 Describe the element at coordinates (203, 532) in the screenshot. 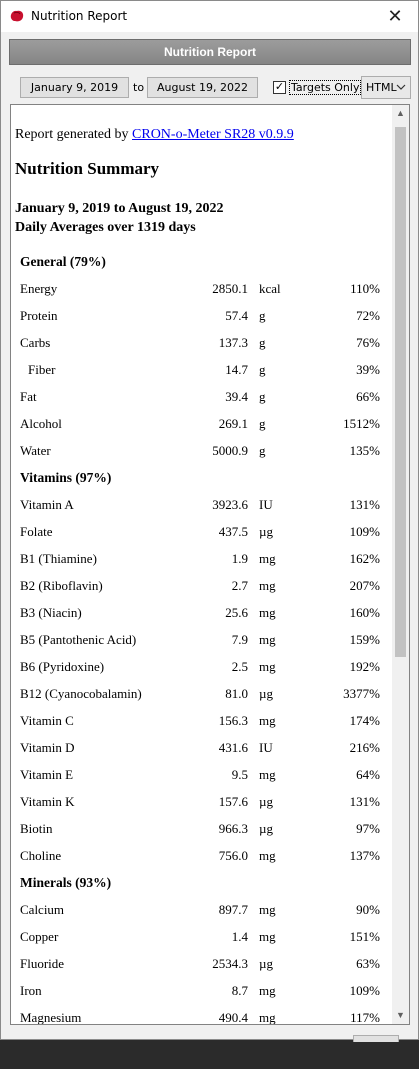

I see `table-row: Folate 437.5 µg 109%` at that location.